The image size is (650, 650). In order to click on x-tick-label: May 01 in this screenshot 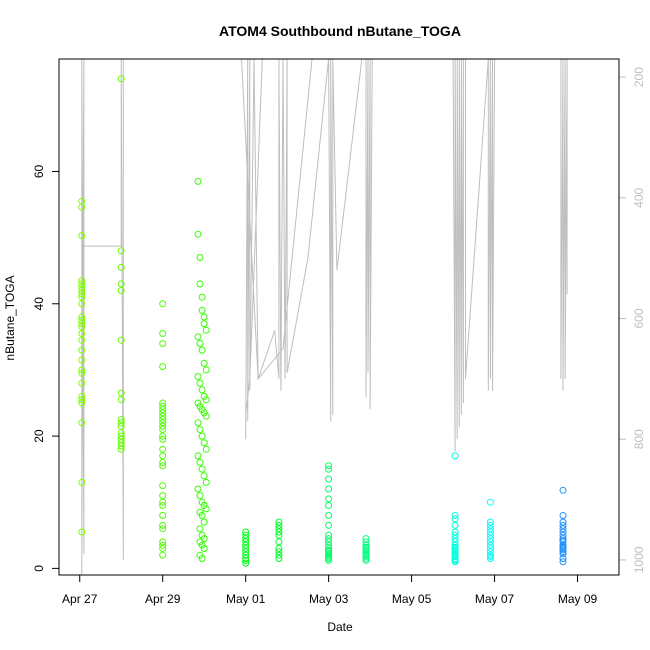, I will do `click(246, 599)`.